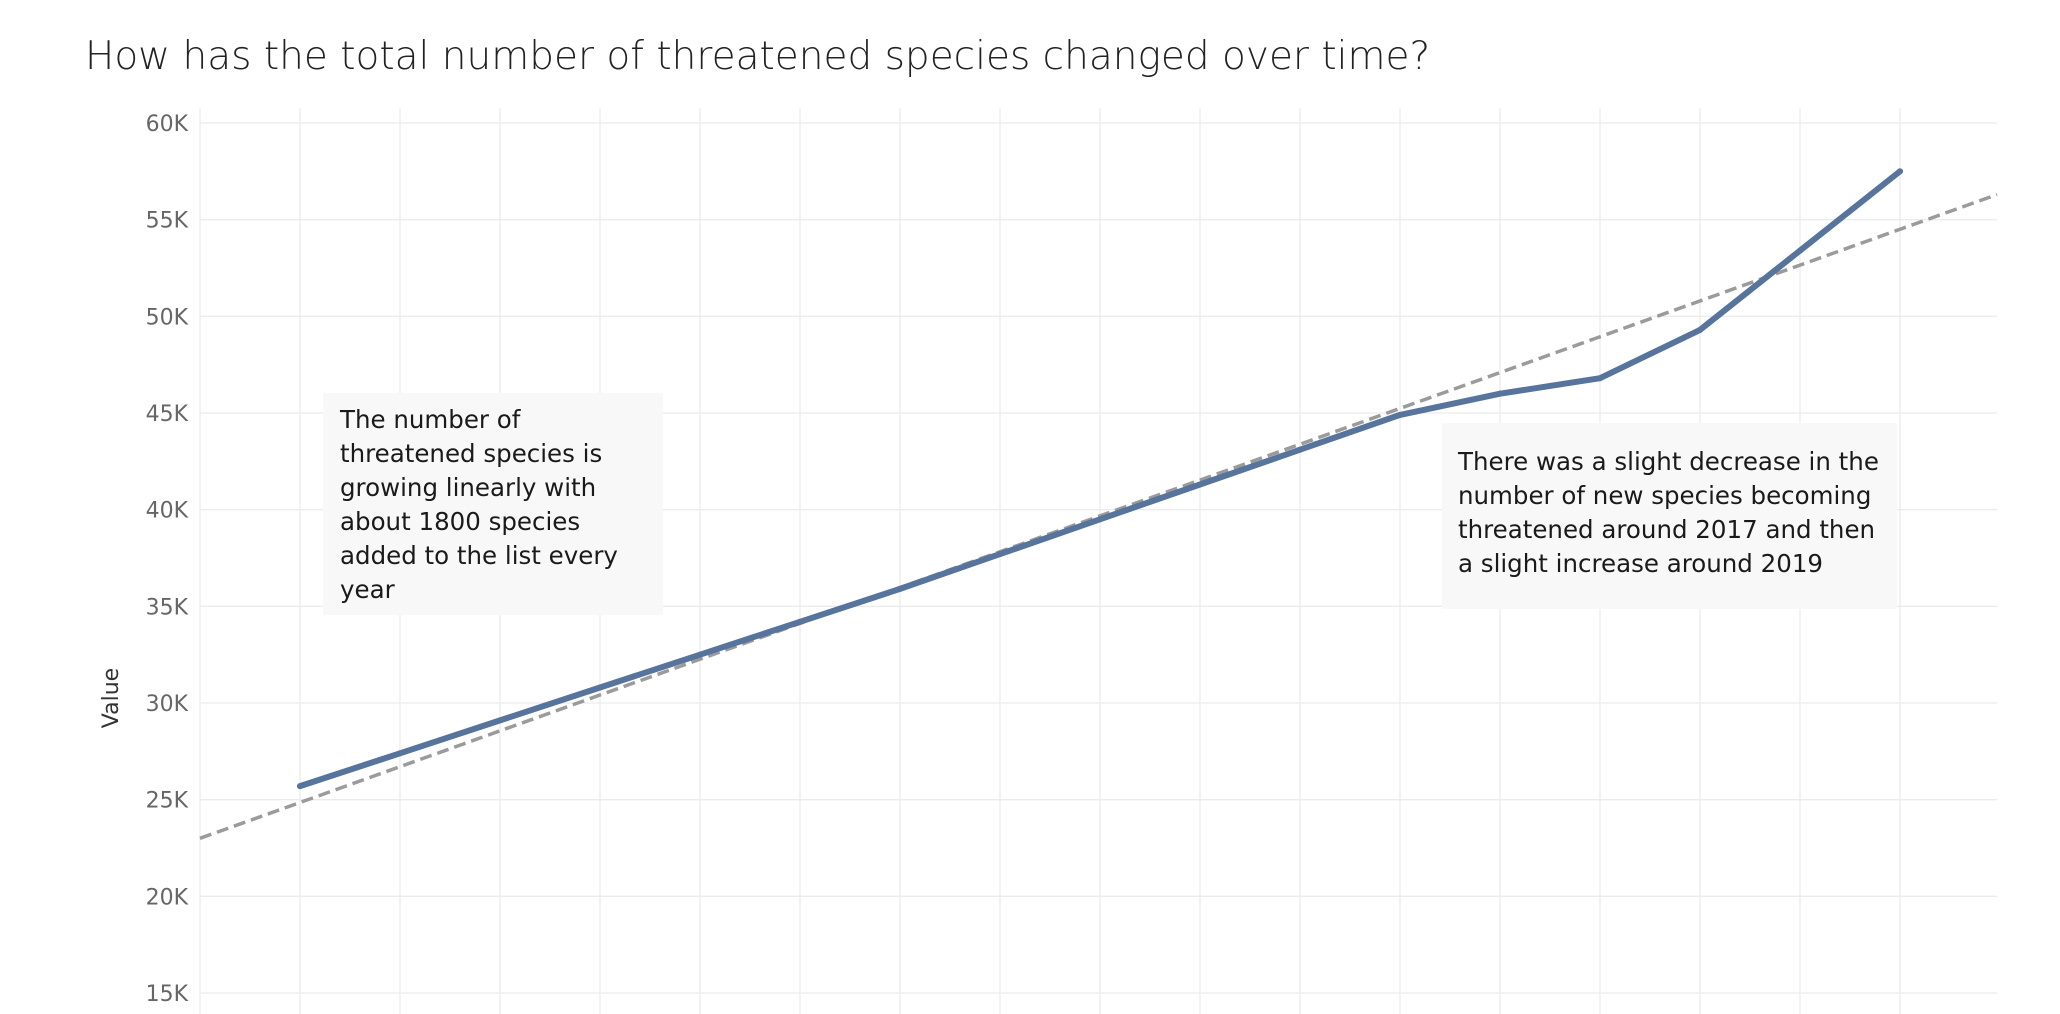 The width and height of the screenshot is (2060, 1014). I want to click on y-tick-label: 20K, so click(167, 897).